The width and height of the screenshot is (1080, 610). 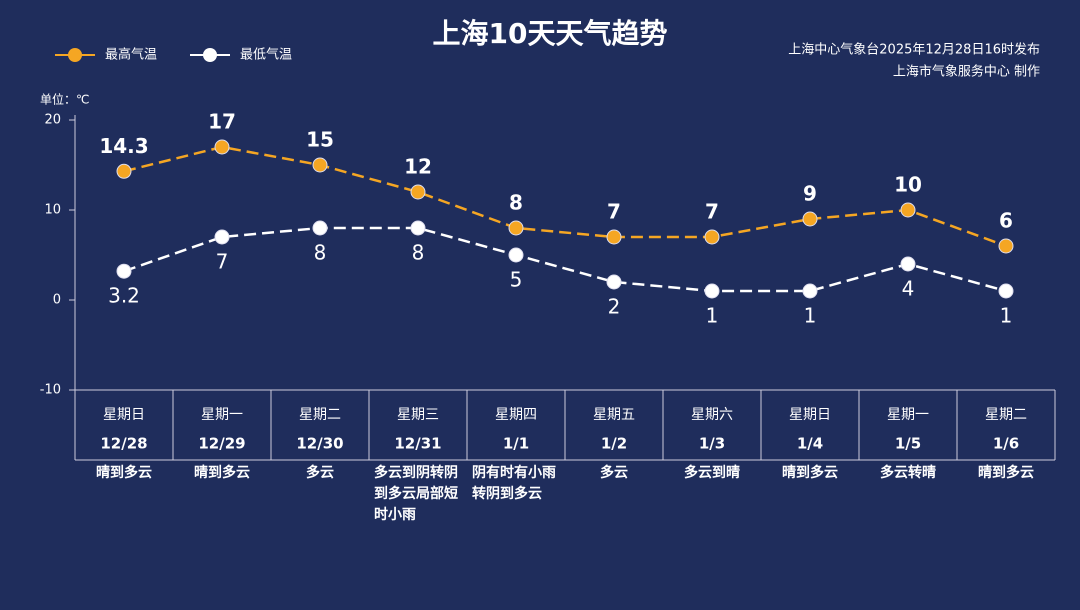 I want to click on source: 上海市气象服务中心 制作, so click(x=966, y=72).